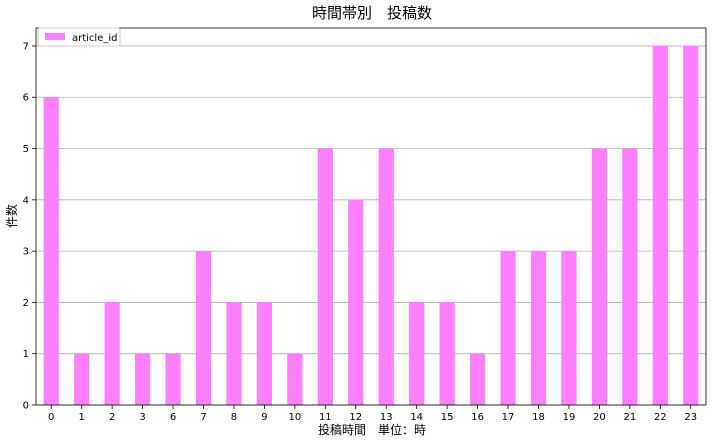  Describe the element at coordinates (26, 46) in the screenshot. I see `y-tick-label: 7` at that location.